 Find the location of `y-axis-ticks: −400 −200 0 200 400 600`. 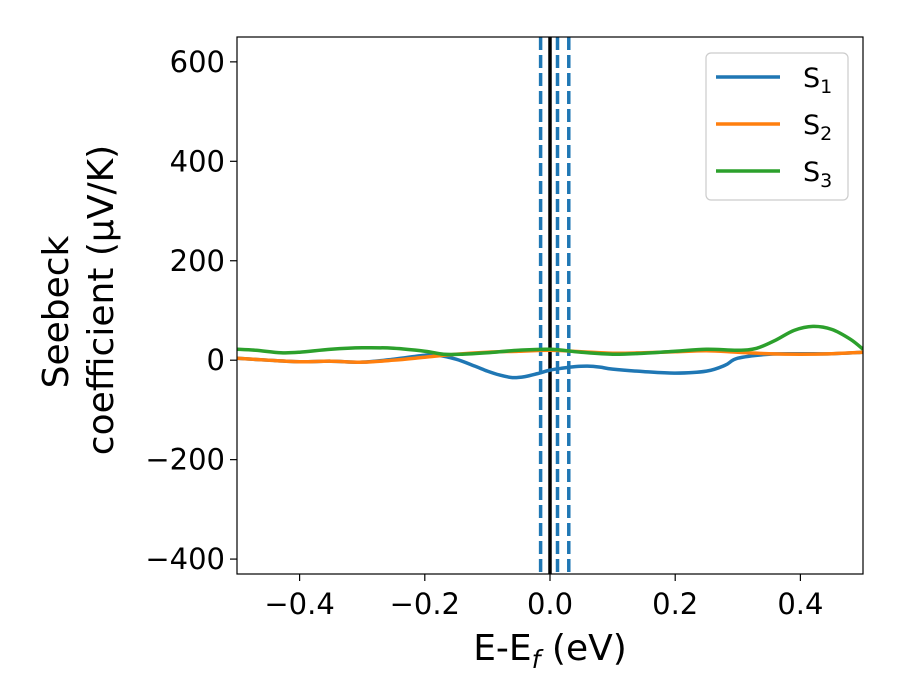

y-axis-ticks: −400 −200 0 200 400 600 is located at coordinates (191, 310).